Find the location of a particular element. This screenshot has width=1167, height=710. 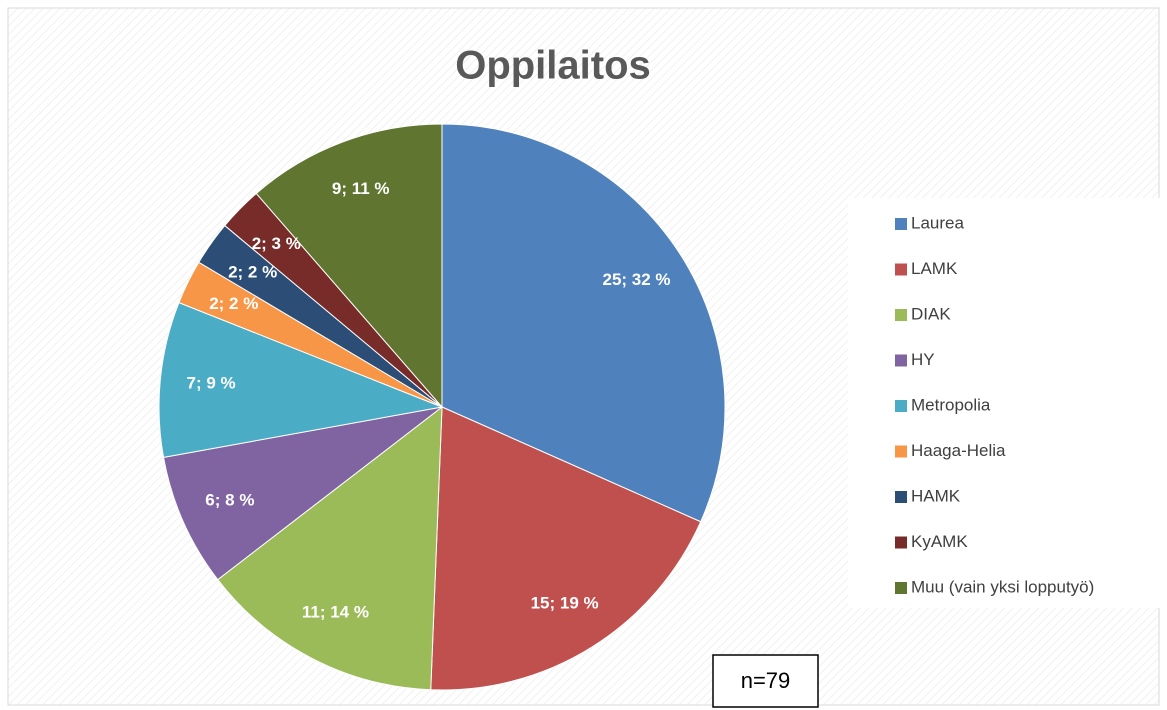

legend-label: LAMK is located at coordinates (934, 268).